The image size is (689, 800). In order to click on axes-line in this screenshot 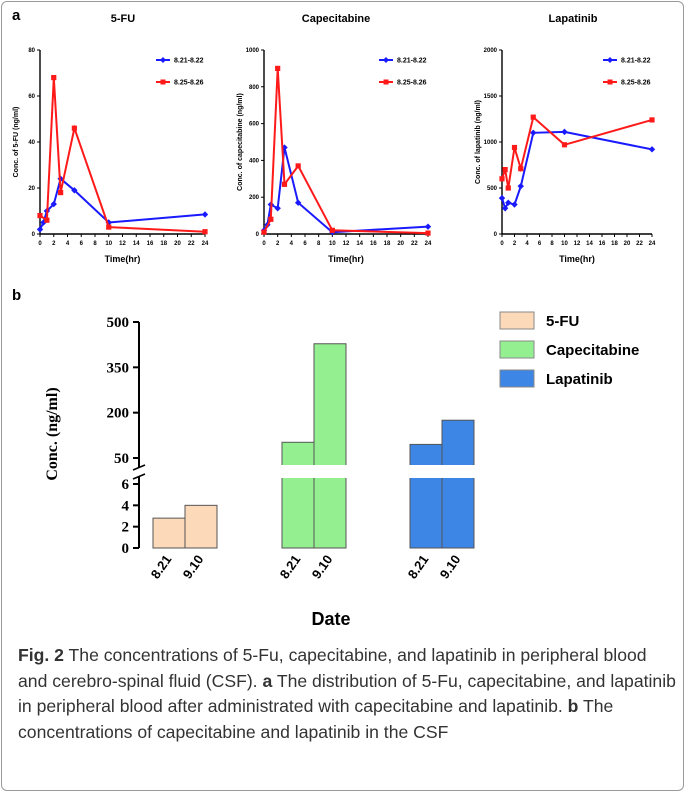, I will do `click(122, 142)`.